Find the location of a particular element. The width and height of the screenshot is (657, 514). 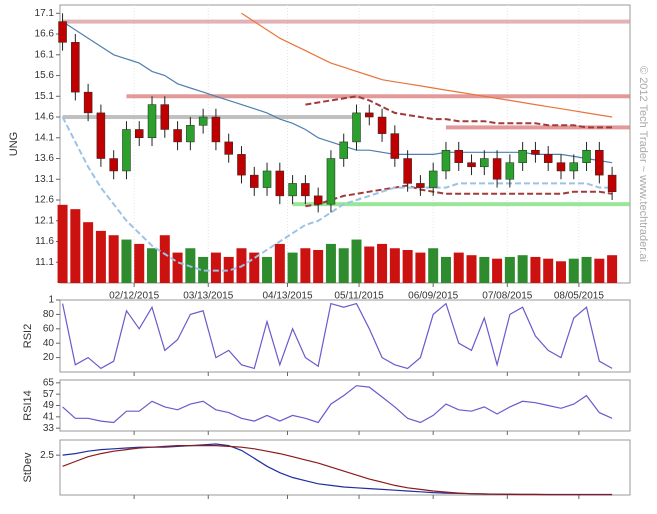

y-tick-label: 57 is located at coordinates (49, 394).